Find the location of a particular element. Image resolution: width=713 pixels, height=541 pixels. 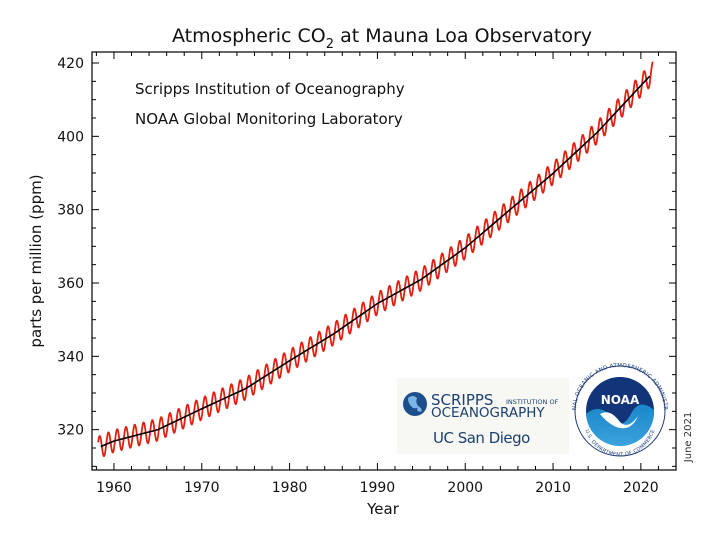

scripps-wordmark: SCRIPPS is located at coordinates (462, 400).